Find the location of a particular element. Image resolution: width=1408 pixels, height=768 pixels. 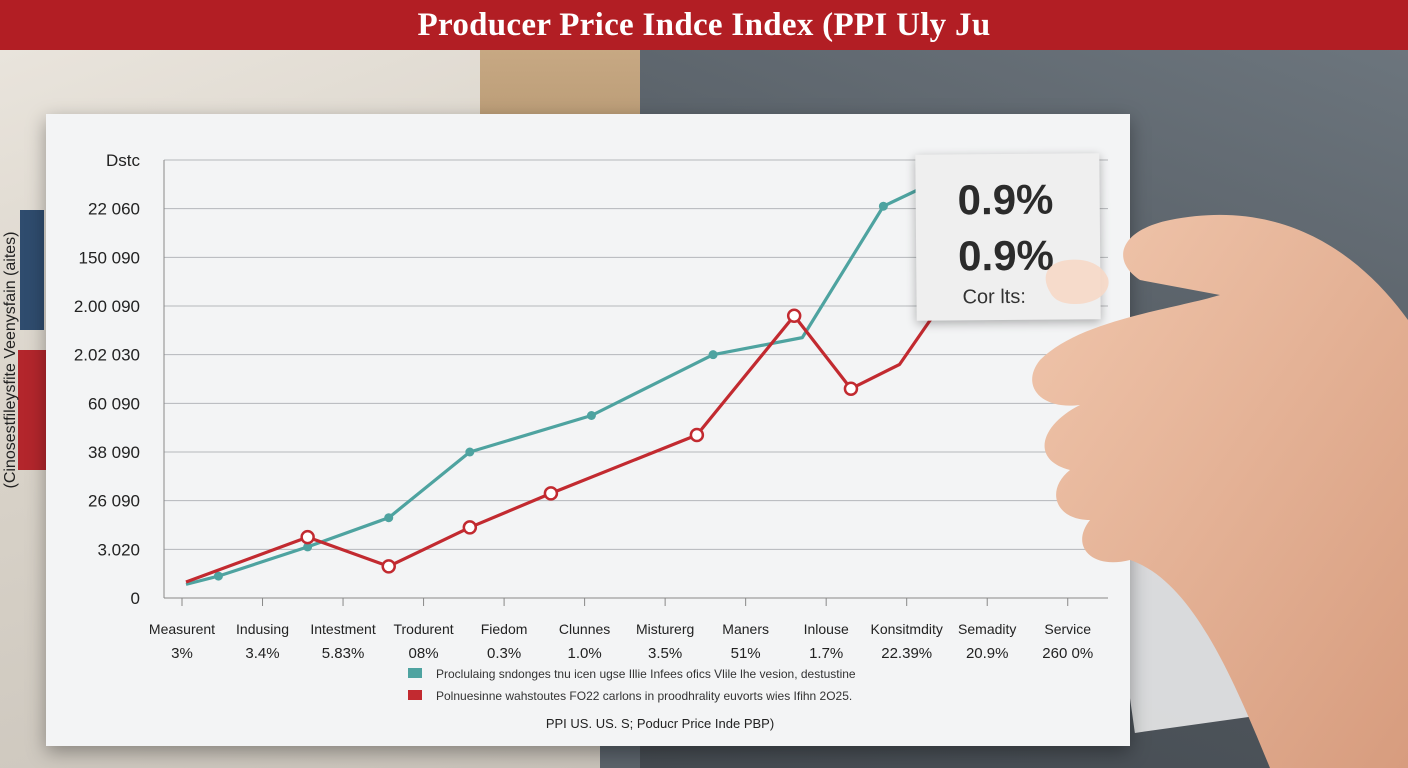

x-category-label: Semadity is located at coordinates (987, 629).